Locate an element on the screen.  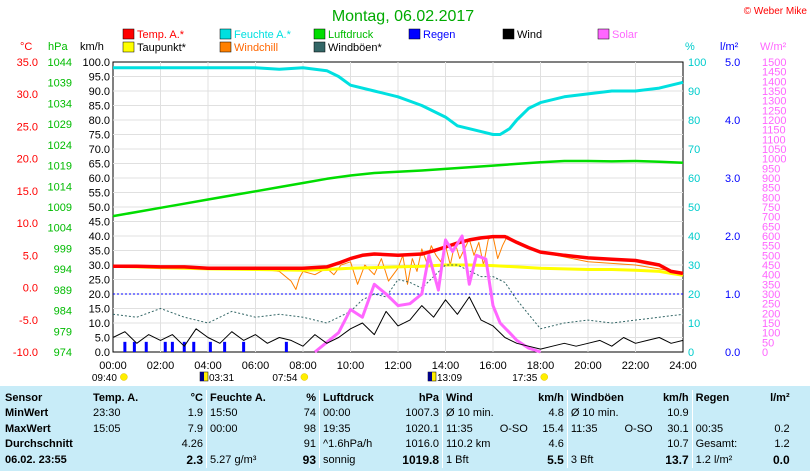
pressure-value: 1019.8 is located at coordinates (420, 459).